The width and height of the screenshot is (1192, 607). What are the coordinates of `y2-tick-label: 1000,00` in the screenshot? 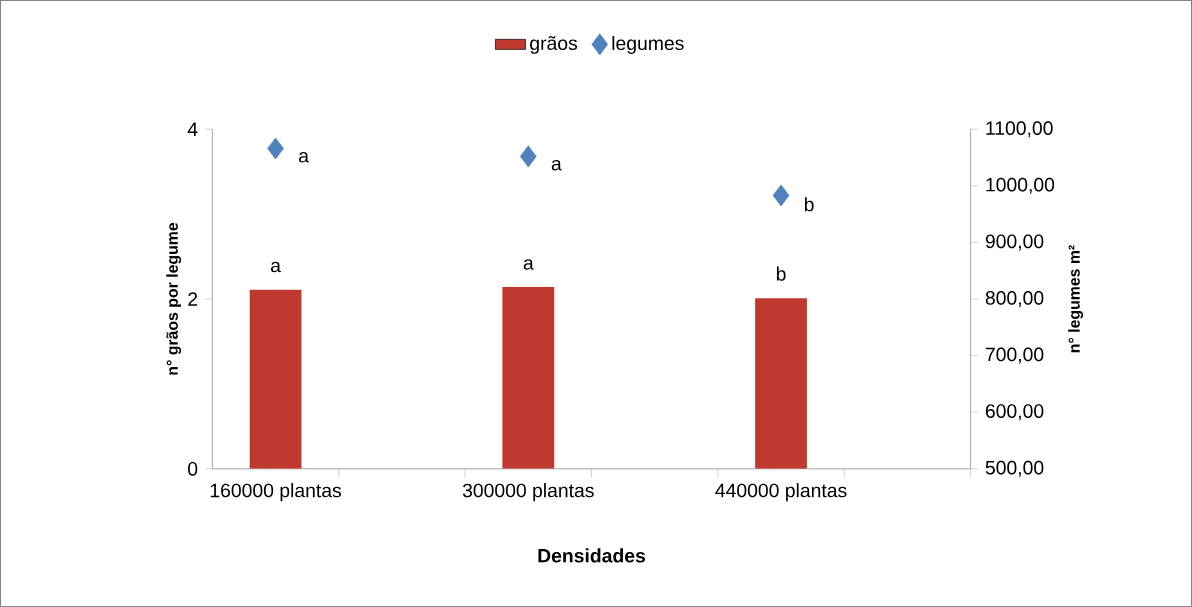 It's located at (1020, 185).